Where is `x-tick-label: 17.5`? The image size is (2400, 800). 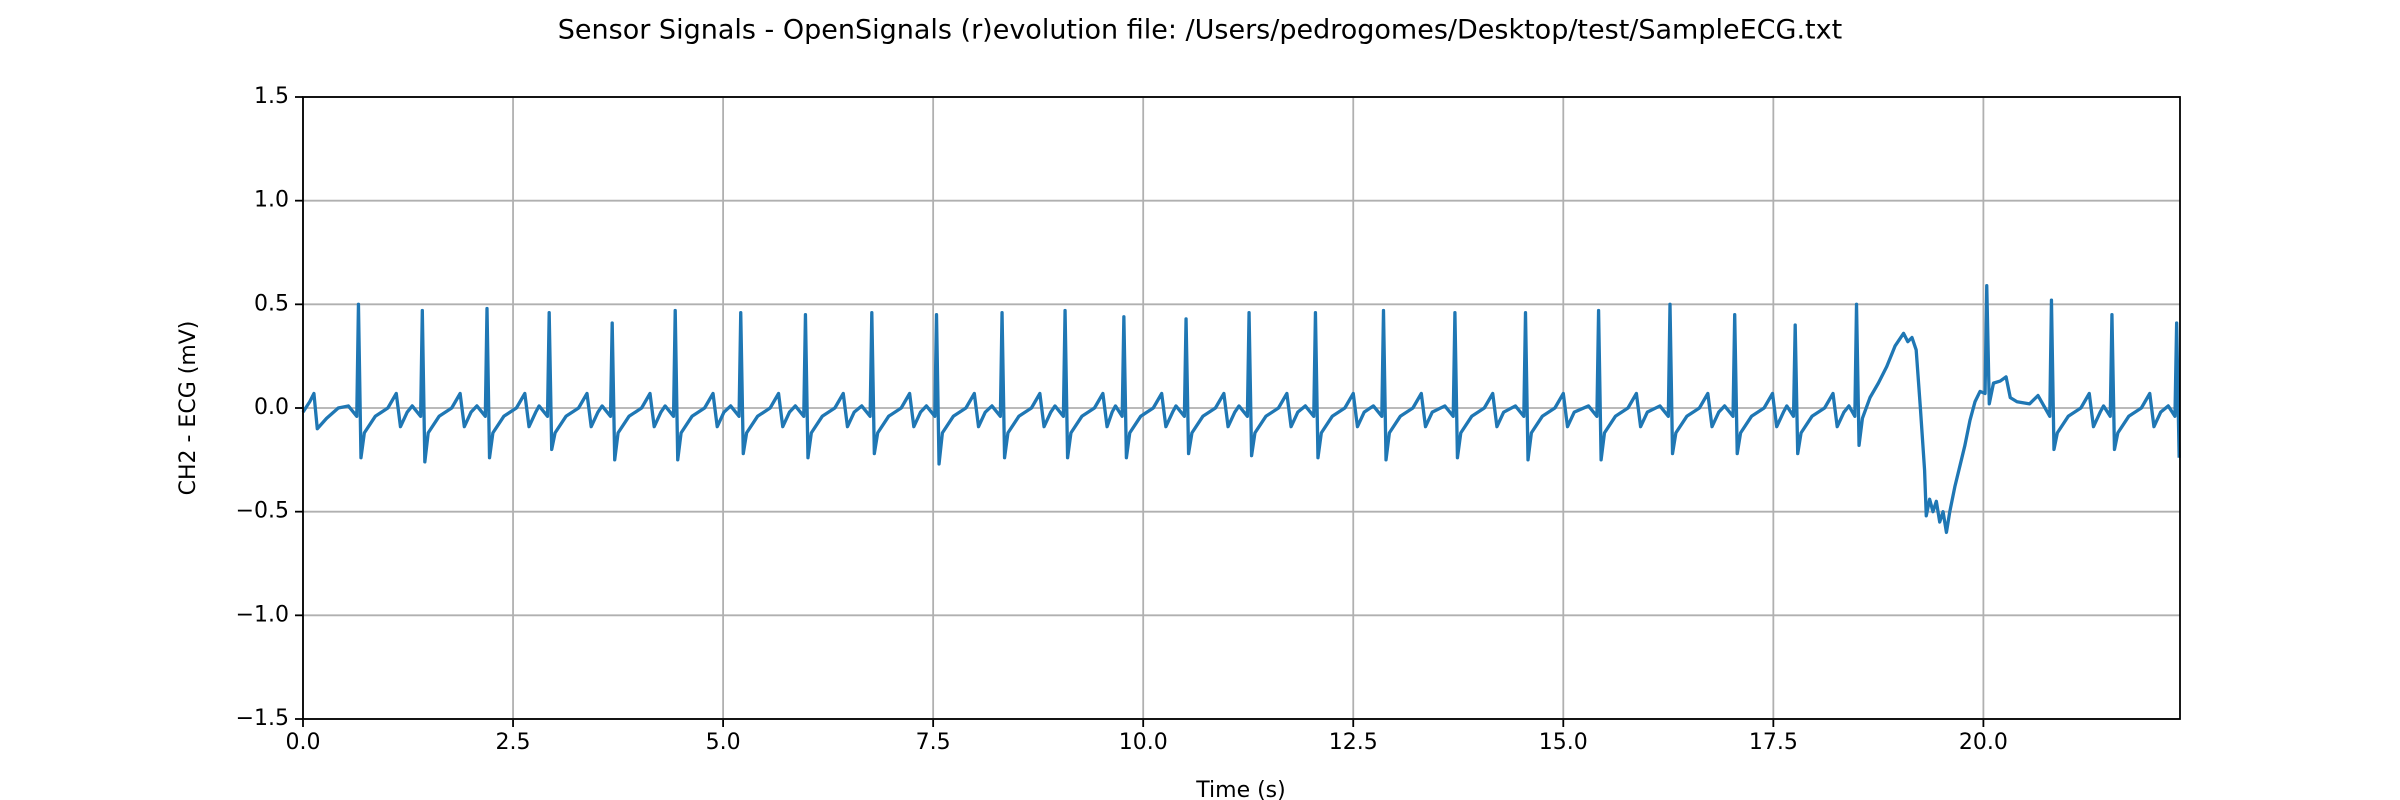 x-tick-label: 17.5 is located at coordinates (1773, 742).